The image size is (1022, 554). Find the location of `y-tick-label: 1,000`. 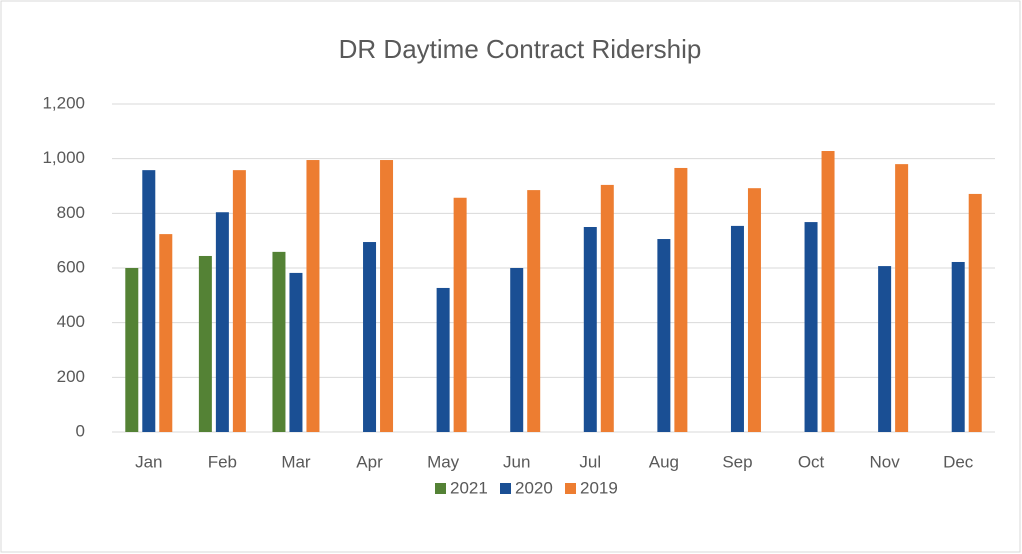

y-tick-label: 1,000 is located at coordinates (63, 157).